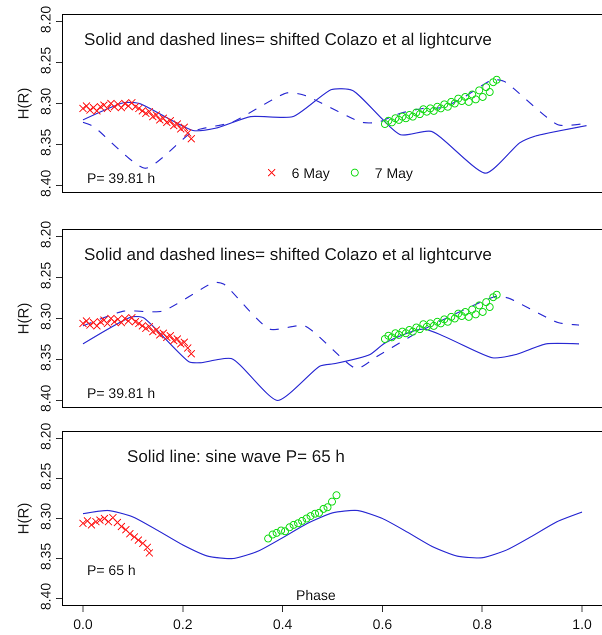 This screenshot has height=635, width=602. Describe the element at coordinates (83, 624) in the screenshot. I see `x-tick-label: 0.0` at that location.